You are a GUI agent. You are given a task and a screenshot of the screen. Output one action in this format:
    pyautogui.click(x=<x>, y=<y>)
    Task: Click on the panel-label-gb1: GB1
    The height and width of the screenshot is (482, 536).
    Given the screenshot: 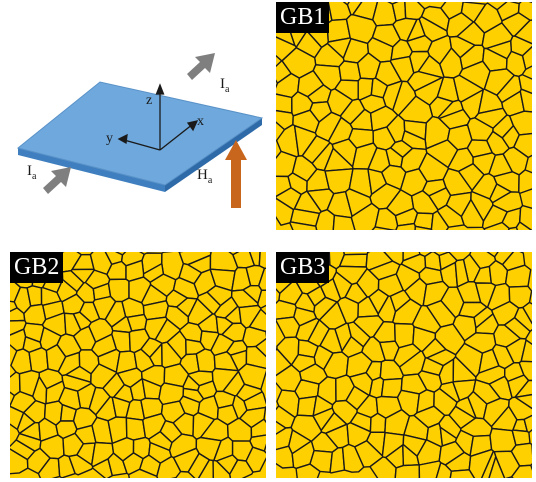 What is the action you would take?
    pyautogui.click(x=303, y=17)
    